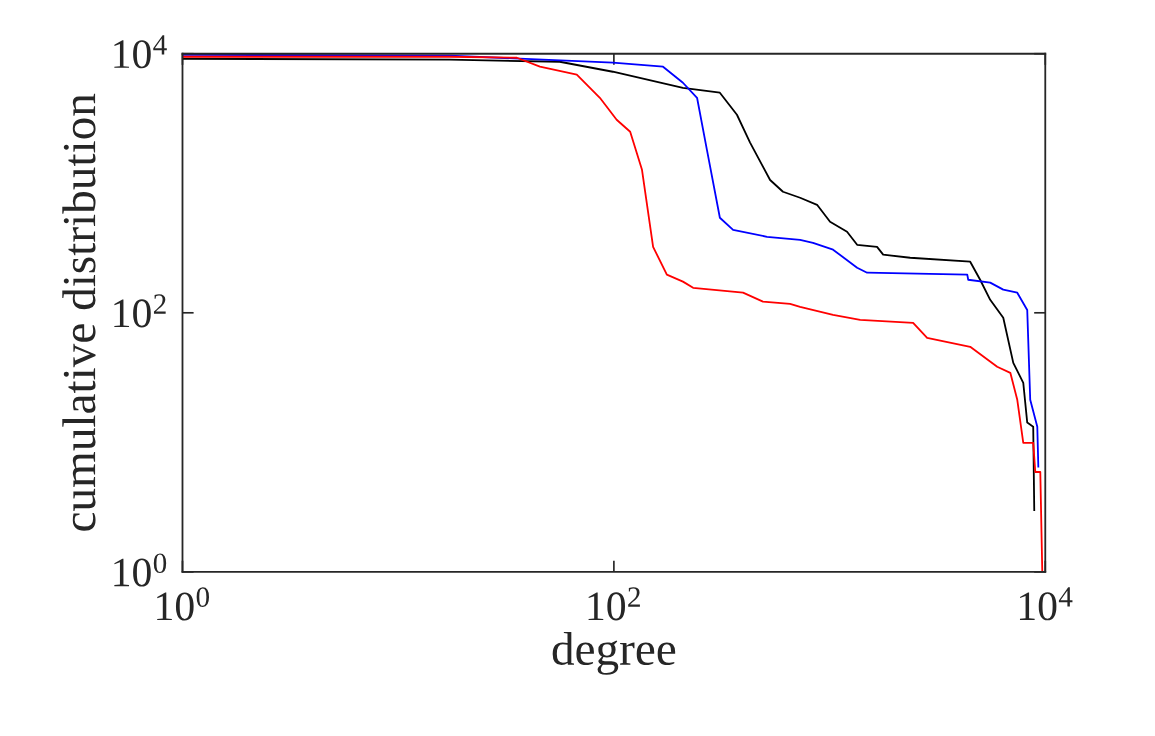 The width and height of the screenshot is (1155, 736). I want to click on x-tick-label: 10$^{4}$, so click(1046, 604).